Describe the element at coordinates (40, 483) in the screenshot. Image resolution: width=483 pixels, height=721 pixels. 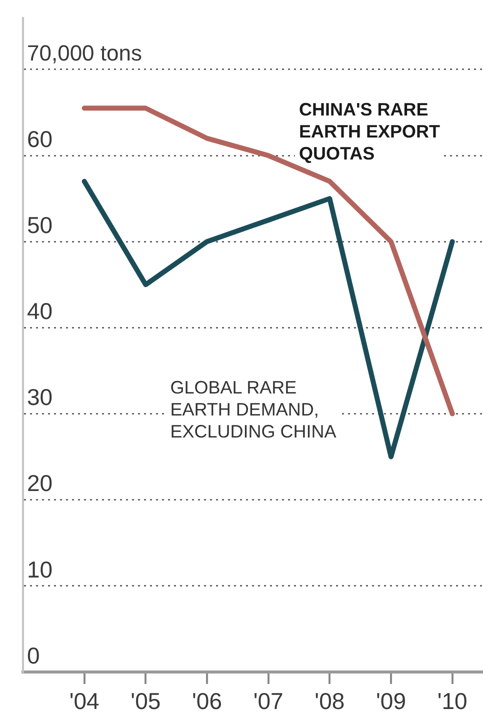
I see `y-tick-label: 20` at that location.